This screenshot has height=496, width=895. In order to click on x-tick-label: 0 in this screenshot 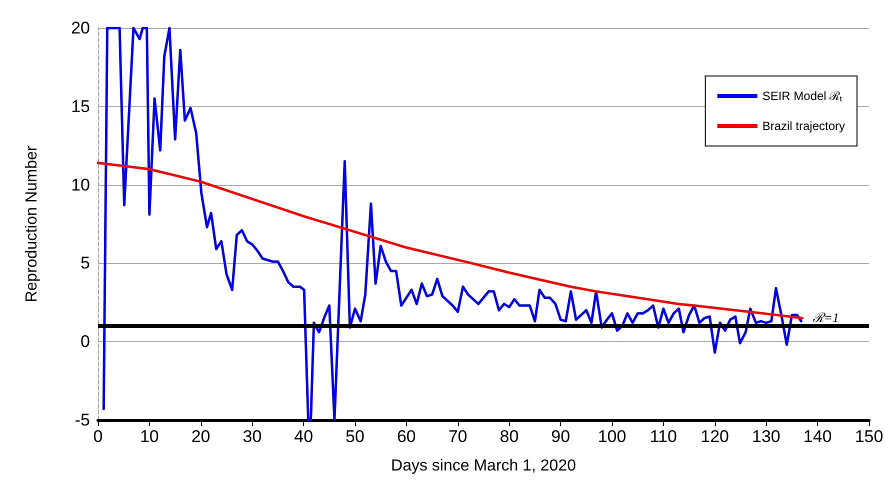, I will do `click(98, 436)`.